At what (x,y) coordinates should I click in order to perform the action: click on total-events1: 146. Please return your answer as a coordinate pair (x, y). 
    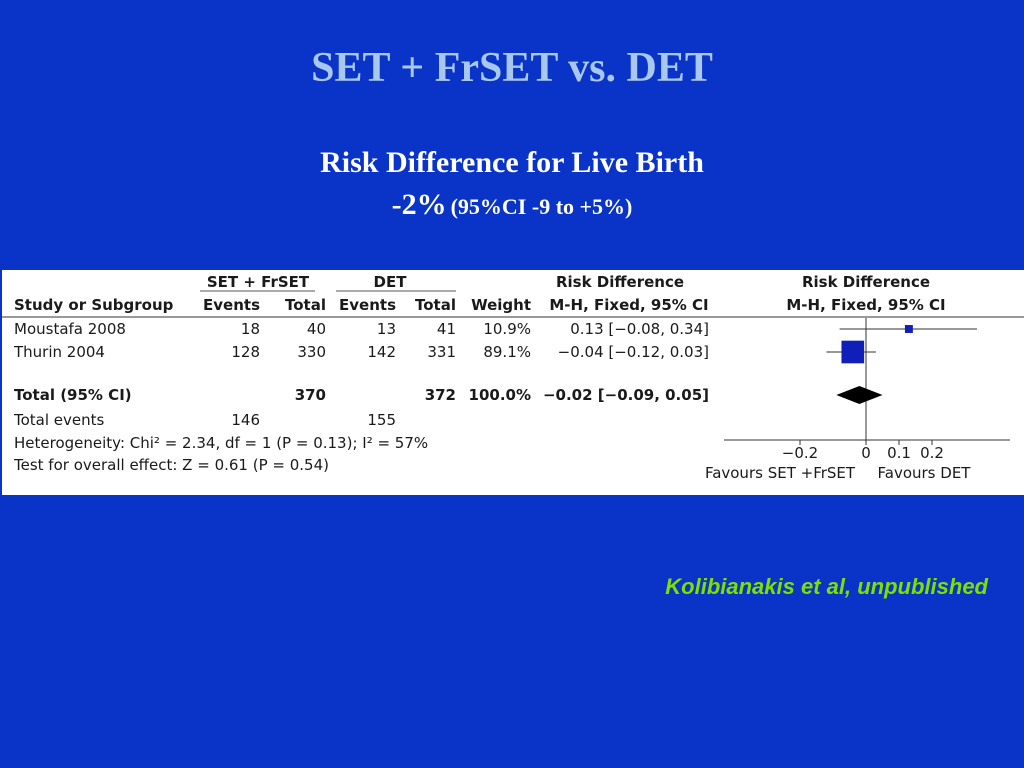
    Looking at the image, I should click on (245, 420).